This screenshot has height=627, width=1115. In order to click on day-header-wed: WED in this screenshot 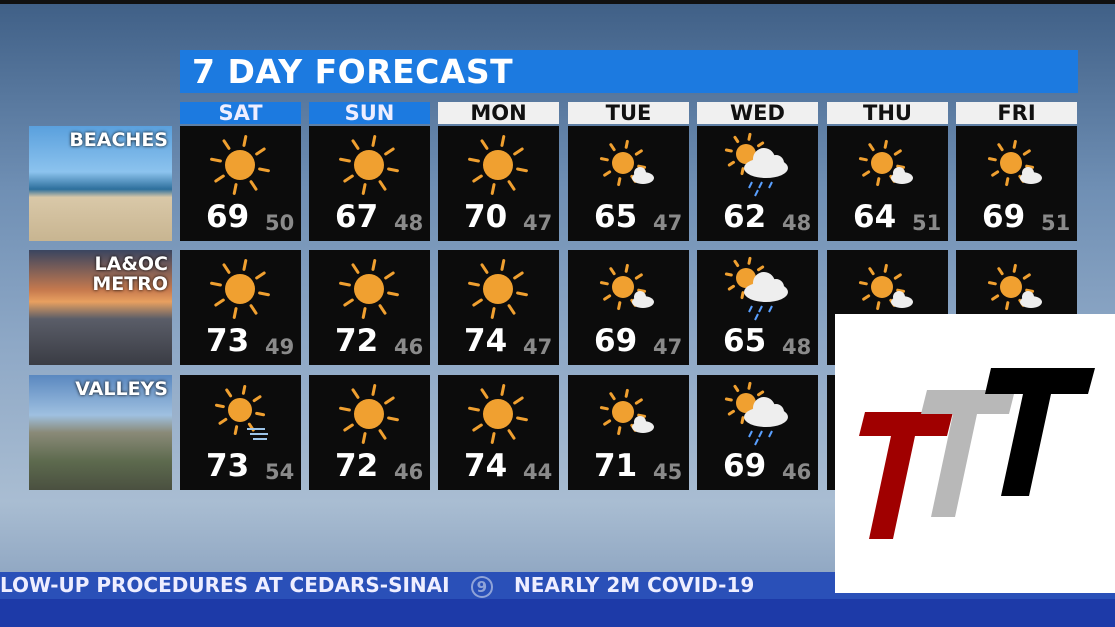, I will do `click(757, 113)`.